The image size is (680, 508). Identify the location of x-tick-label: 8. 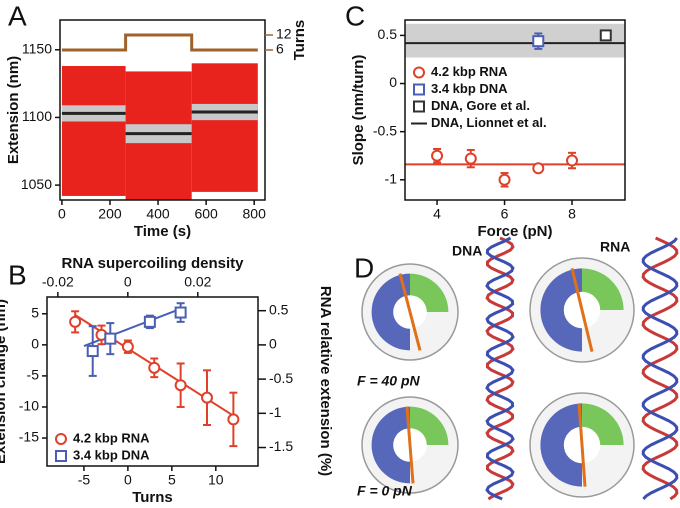
(572, 214).